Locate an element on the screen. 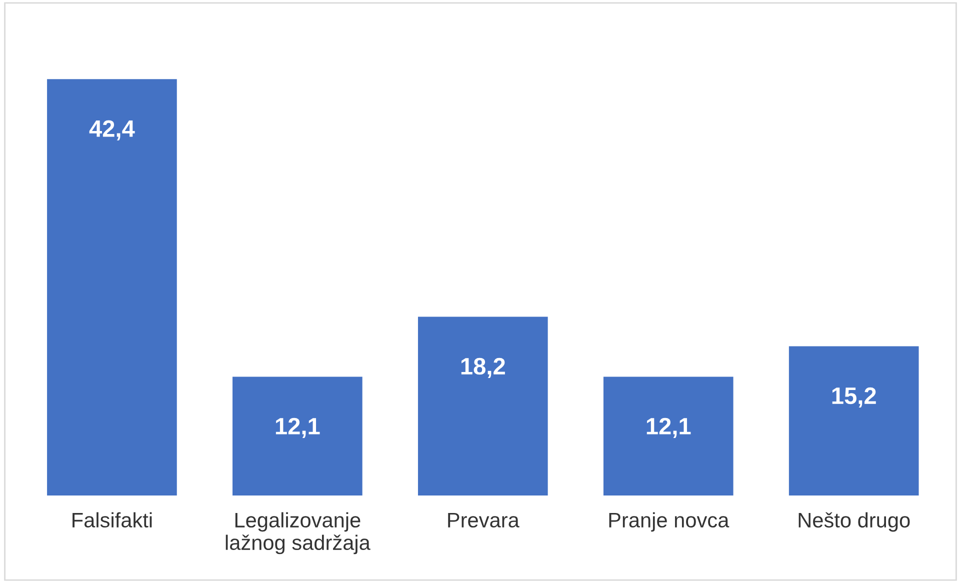 The height and width of the screenshot is (583, 961). data-label: 15,2 is located at coordinates (854, 397).